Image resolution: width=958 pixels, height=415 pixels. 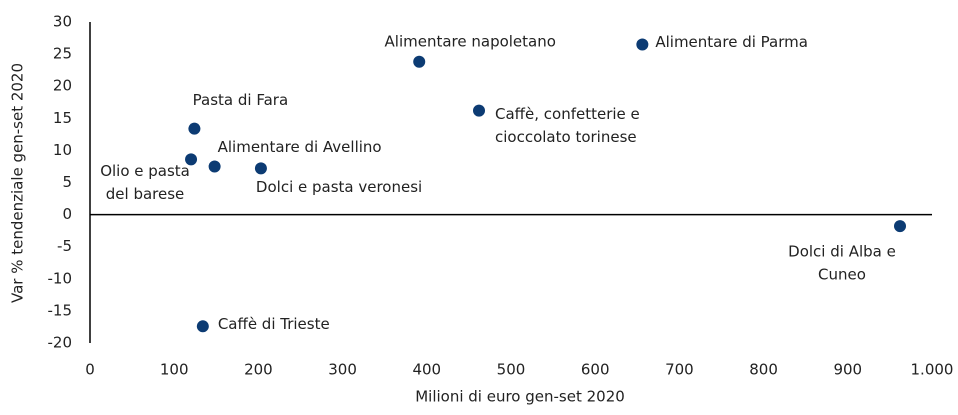 What do you see at coordinates (511, 370) in the screenshot?
I see `x-tick-label: 500` at bounding box center [511, 370].